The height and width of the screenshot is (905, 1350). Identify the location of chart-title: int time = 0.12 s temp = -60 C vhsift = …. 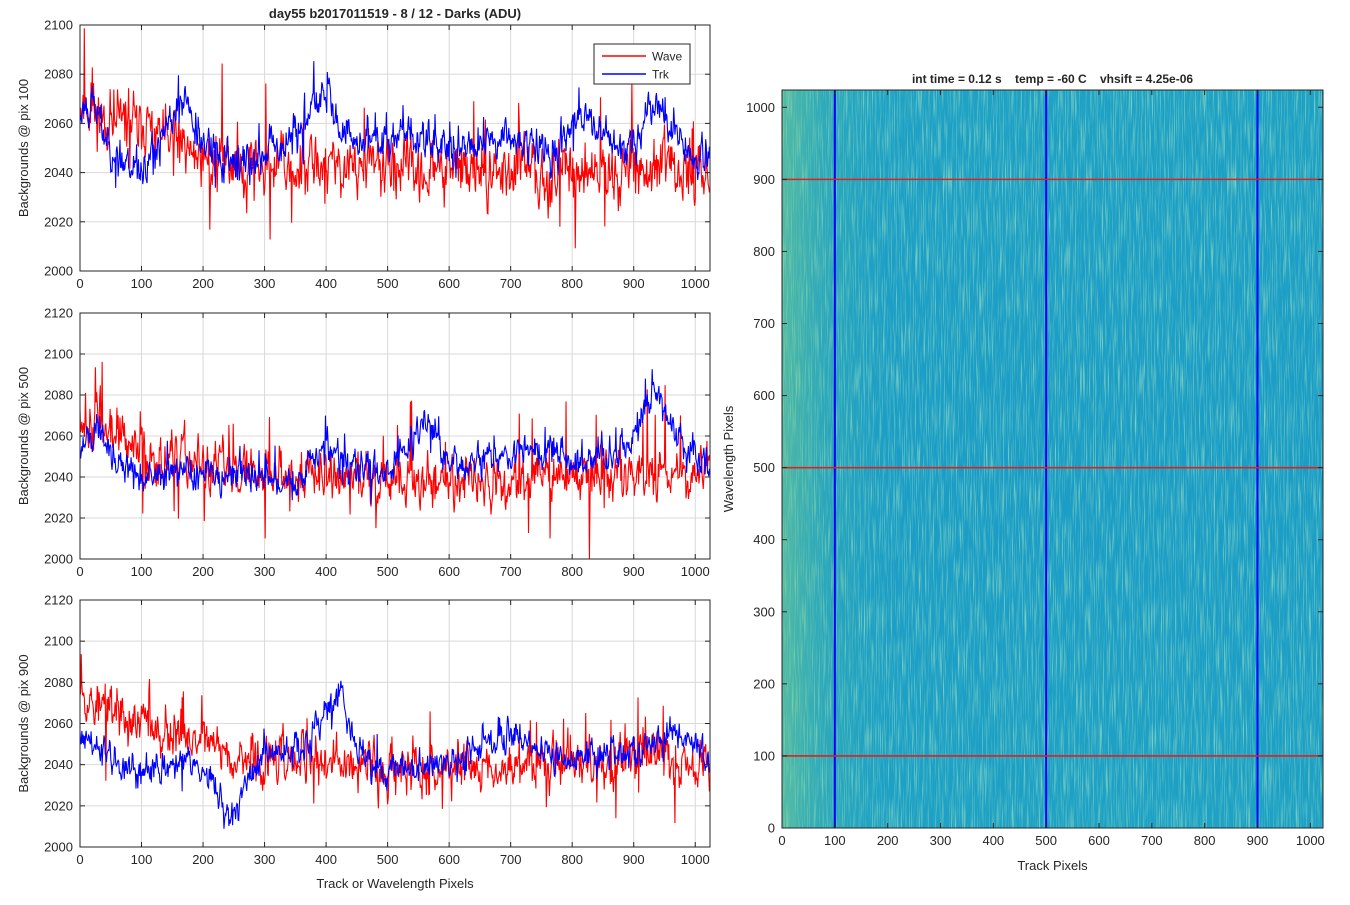
(1052, 79).